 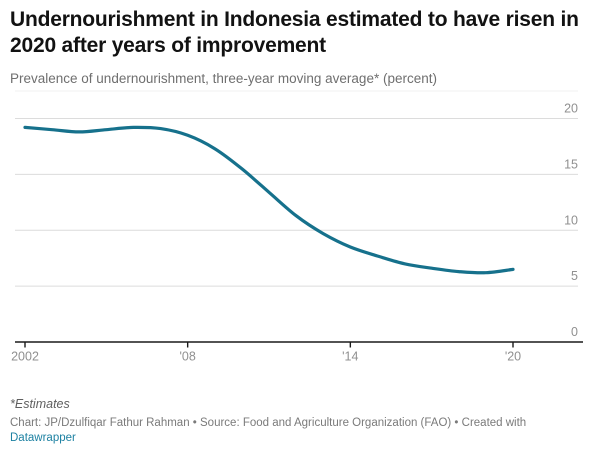 What do you see at coordinates (571, 109) in the screenshot?
I see `y-tick-label: 20` at bounding box center [571, 109].